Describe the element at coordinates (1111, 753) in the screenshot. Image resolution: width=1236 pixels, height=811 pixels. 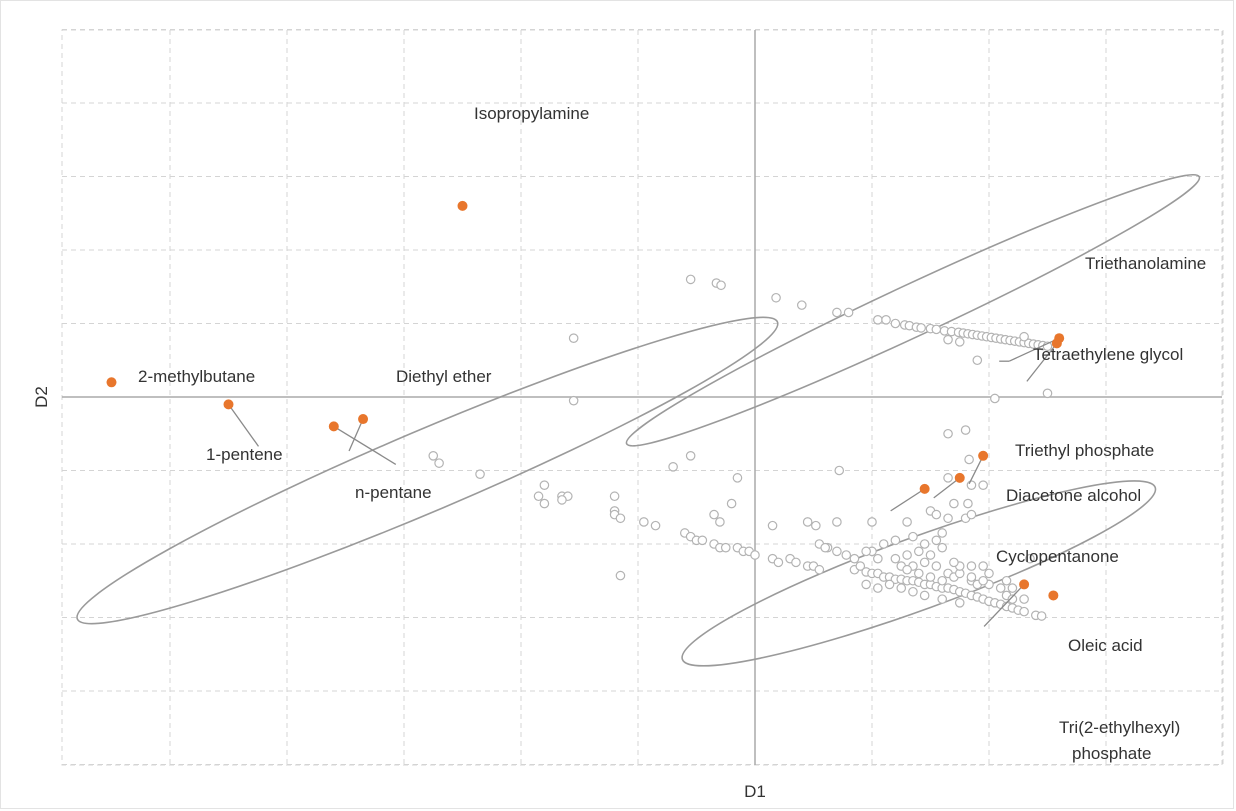
I see `label-tri-2-ethylhexyl-line2: phosphate` at that location.